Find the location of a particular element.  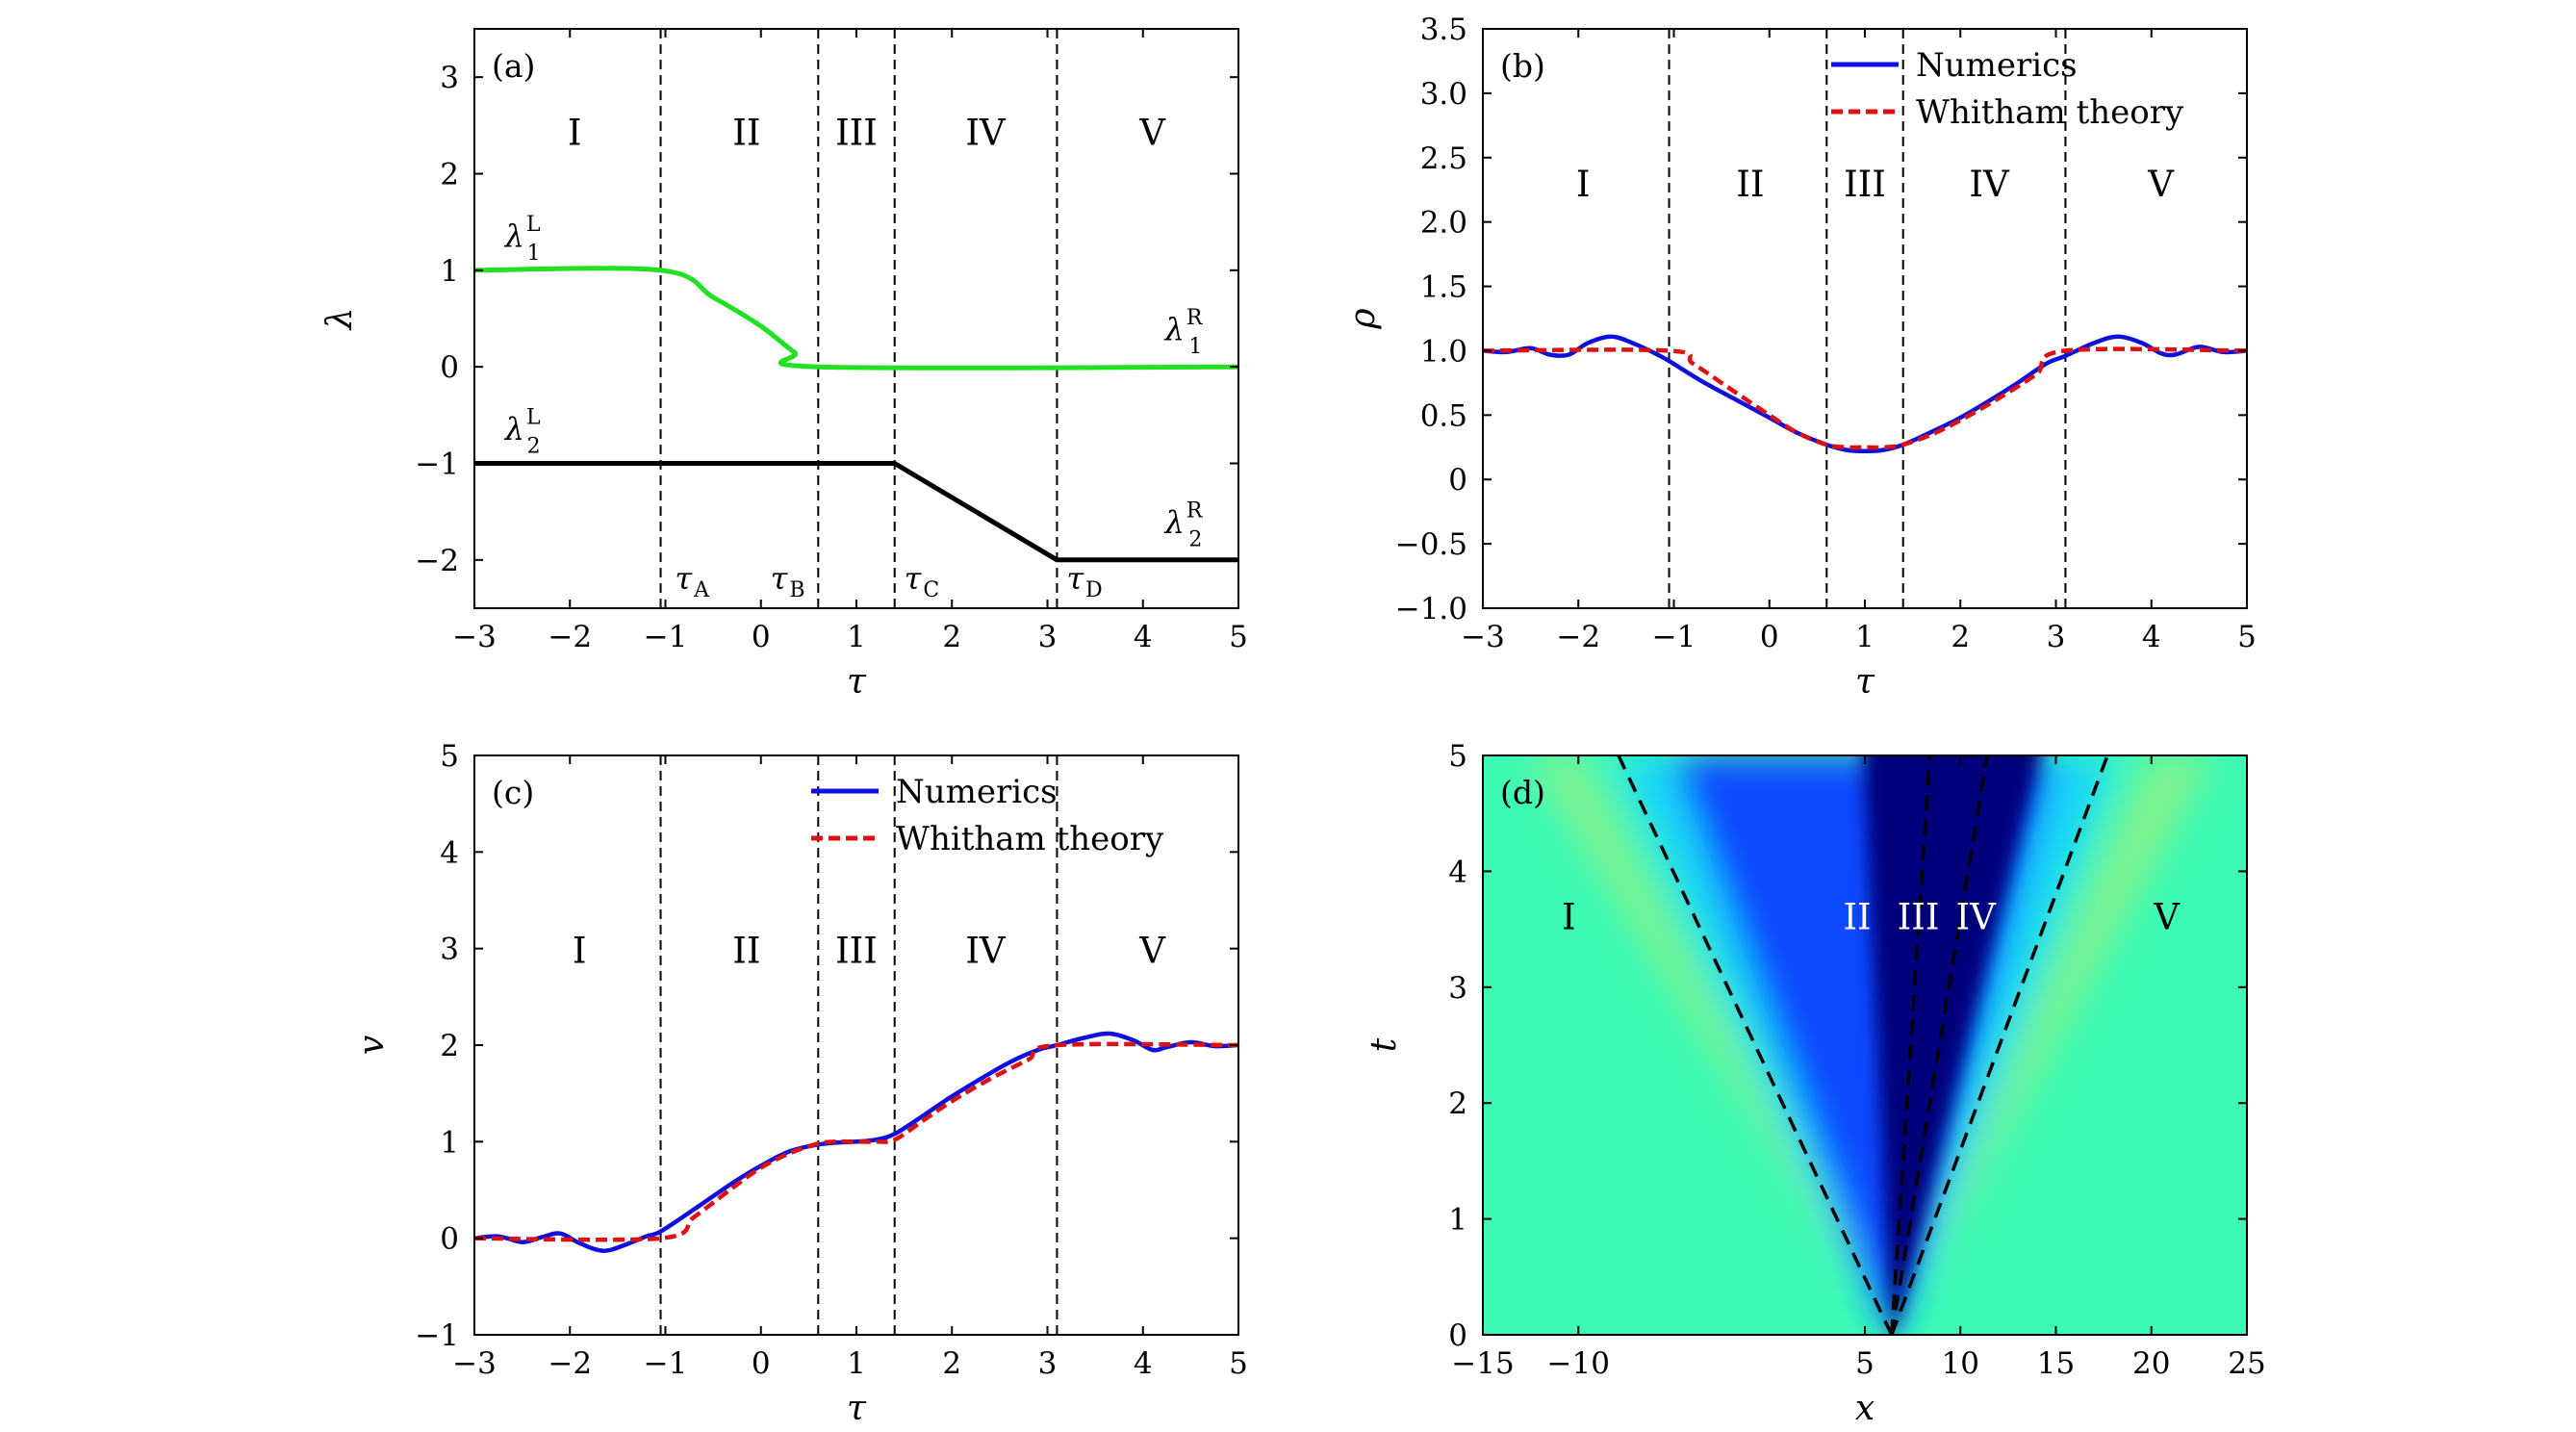

curve-annotation: λR 1 is located at coordinates (1183, 332).